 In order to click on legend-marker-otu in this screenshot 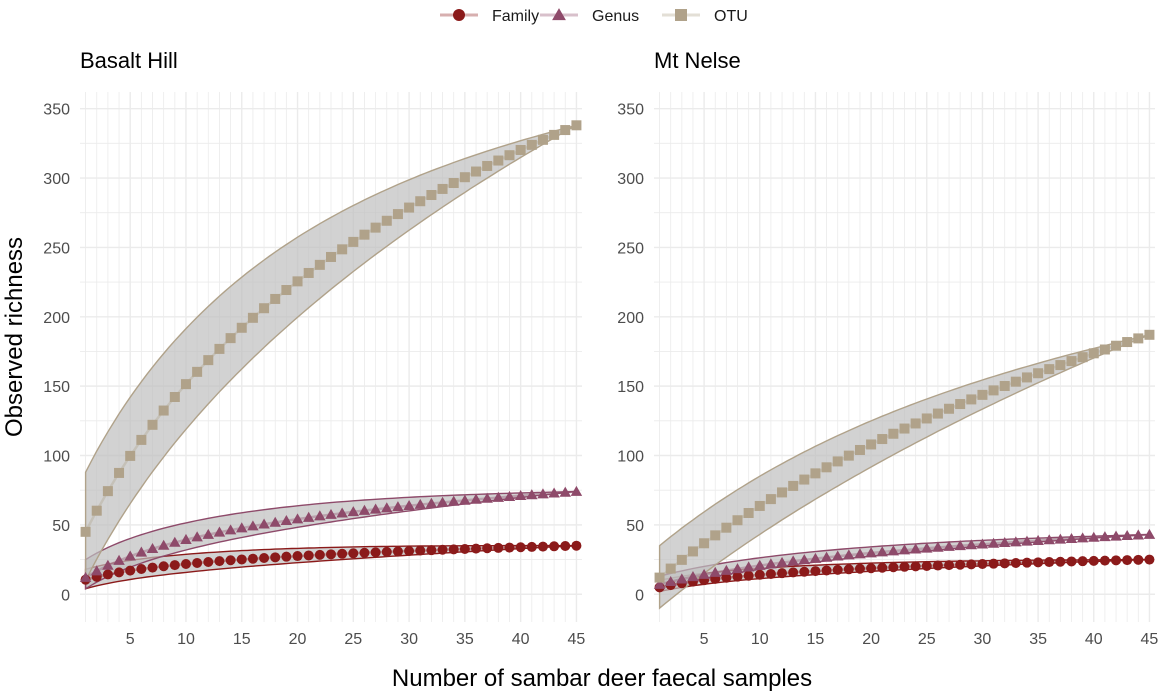, I will do `click(681, 15)`.